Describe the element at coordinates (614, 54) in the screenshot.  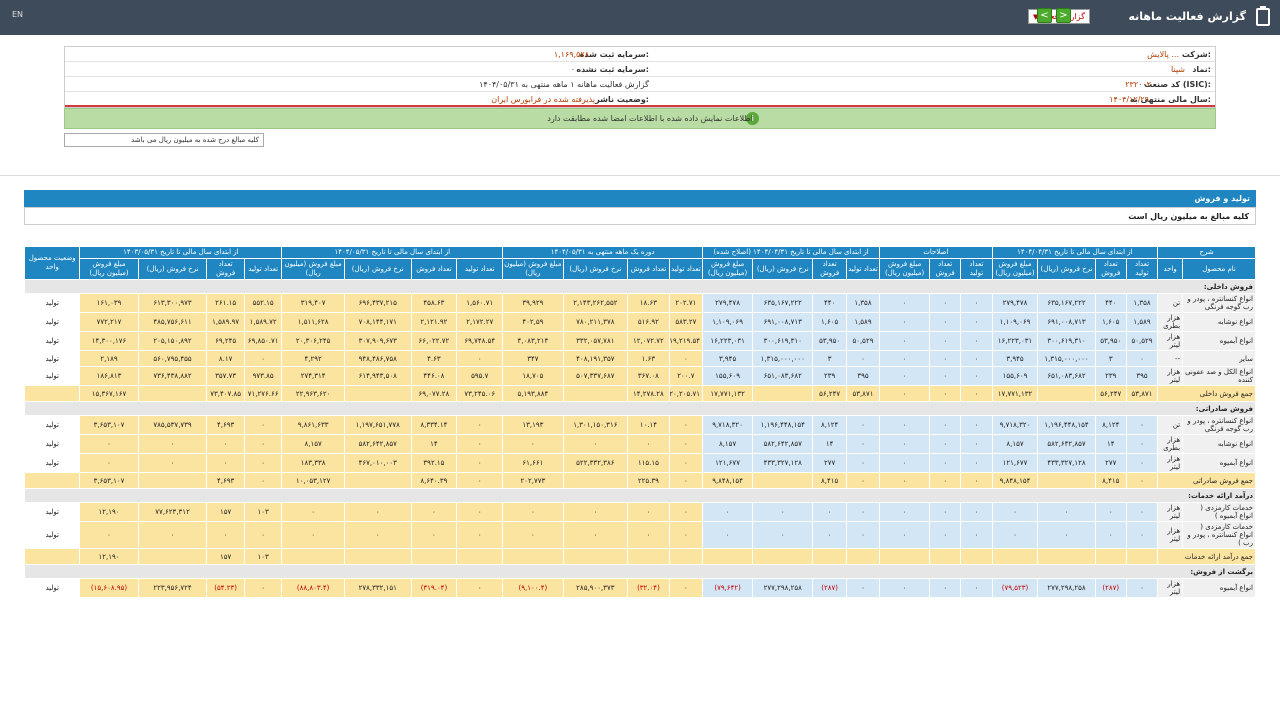
I see `capital-label: سرمایه ثبت شده:` at that location.